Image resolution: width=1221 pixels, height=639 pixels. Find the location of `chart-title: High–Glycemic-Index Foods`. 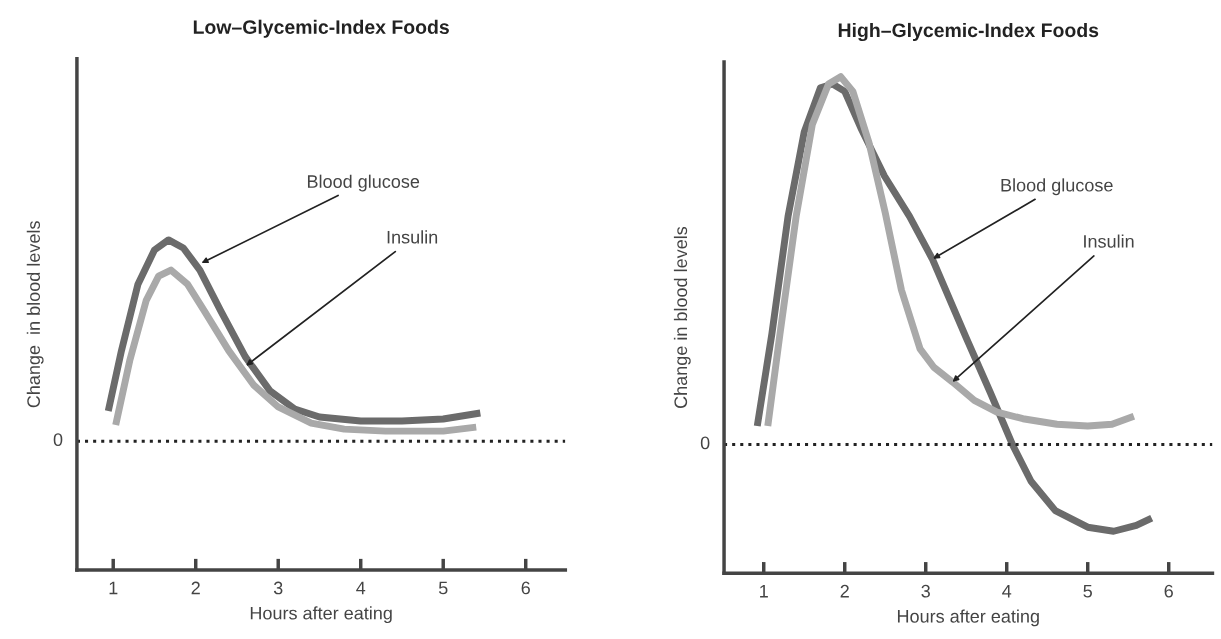

chart-title: High–Glycemic-Index Foods is located at coordinates (968, 32).